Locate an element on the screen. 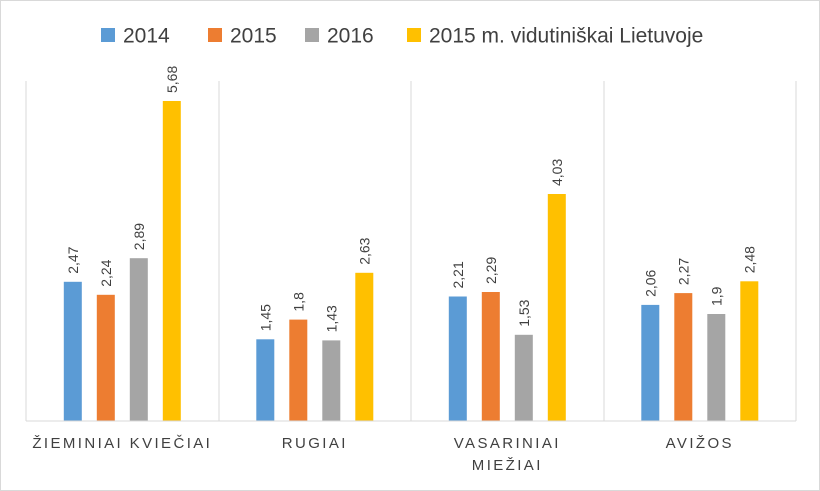  data-label: 1,8 is located at coordinates (298, 302).